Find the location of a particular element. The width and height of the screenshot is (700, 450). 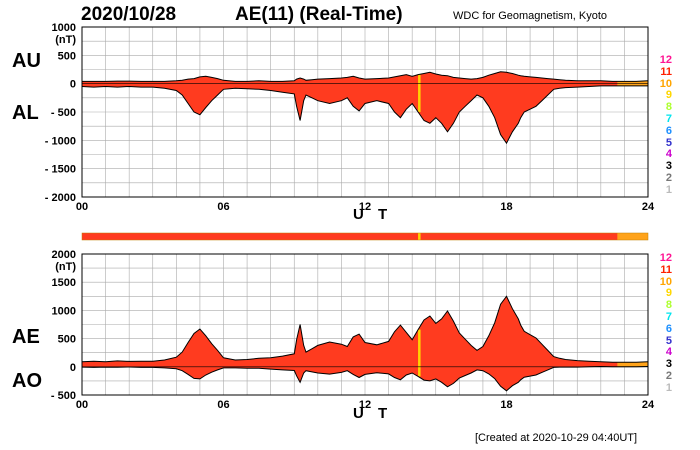

station-count-legend-bottom: 12 11 10 9 8 7 6 5 4 3 2 1 is located at coordinates (661, 323).